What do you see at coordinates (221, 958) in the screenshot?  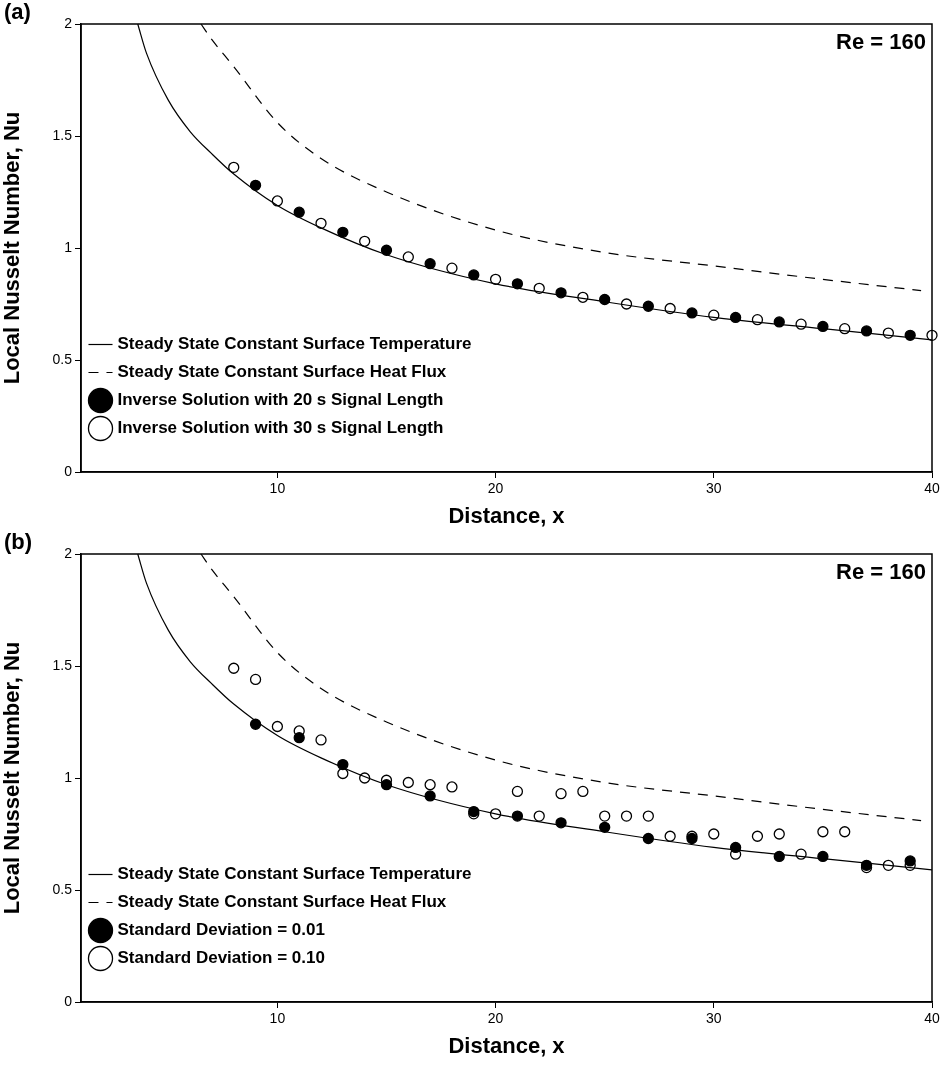 I see `legend-label: Standard Deviation = 0.10` at bounding box center [221, 958].